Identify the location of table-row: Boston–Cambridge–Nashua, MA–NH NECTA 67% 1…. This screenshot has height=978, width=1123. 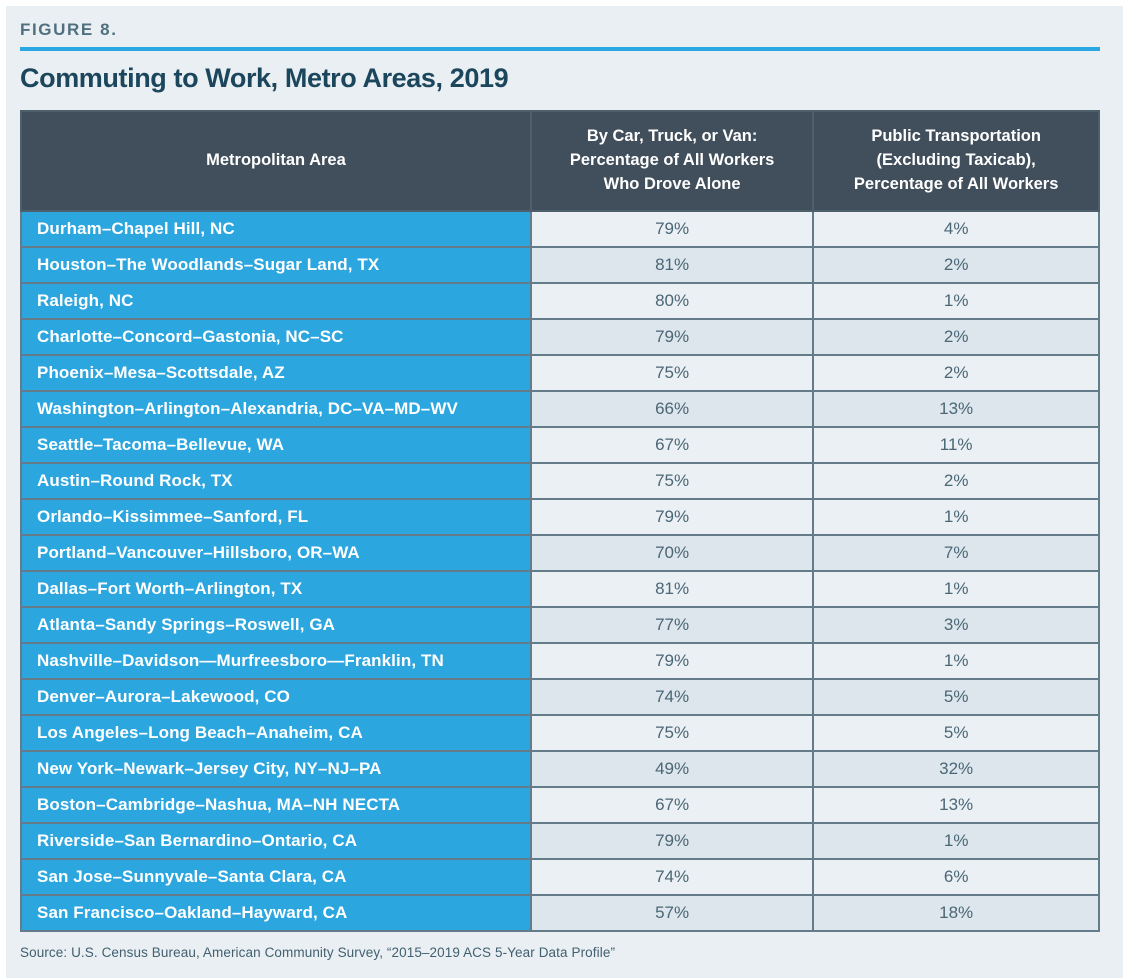
(560, 805).